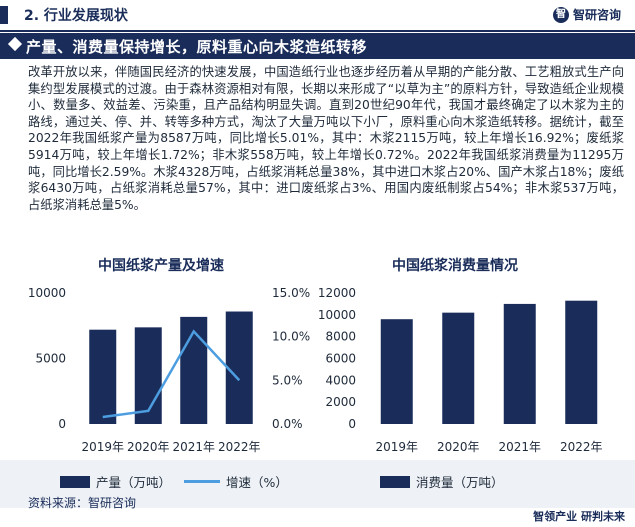 The height and width of the screenshot is (527, 635). What do you see at coordinates (337, 293) in the screenshot?
I see `y-tick-label: 12000` at bounding box center [337, 293].